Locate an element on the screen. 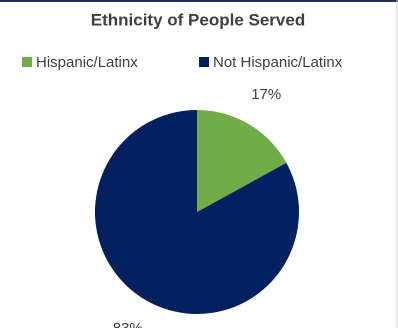 The height and width of the screenshot is (328, 398). chart-title: Ethnicity of People Served is located at coordinates (198, 19).